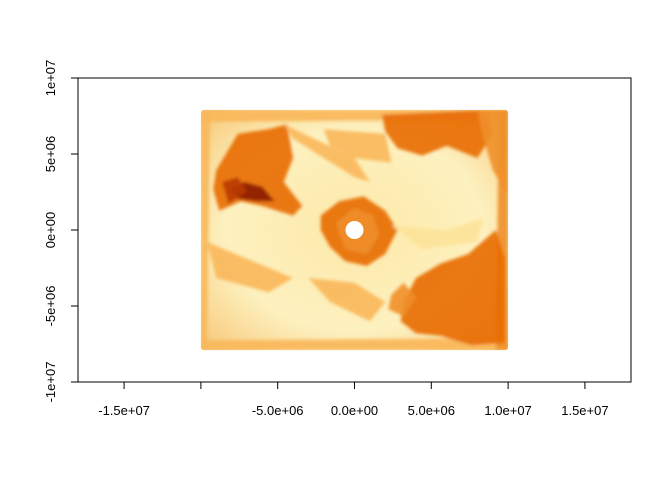  What do you see at coordinates (507, 410) in the screenshot?
I see `x-tick-label: 1.0e+07` at bounding box center [507, 410].